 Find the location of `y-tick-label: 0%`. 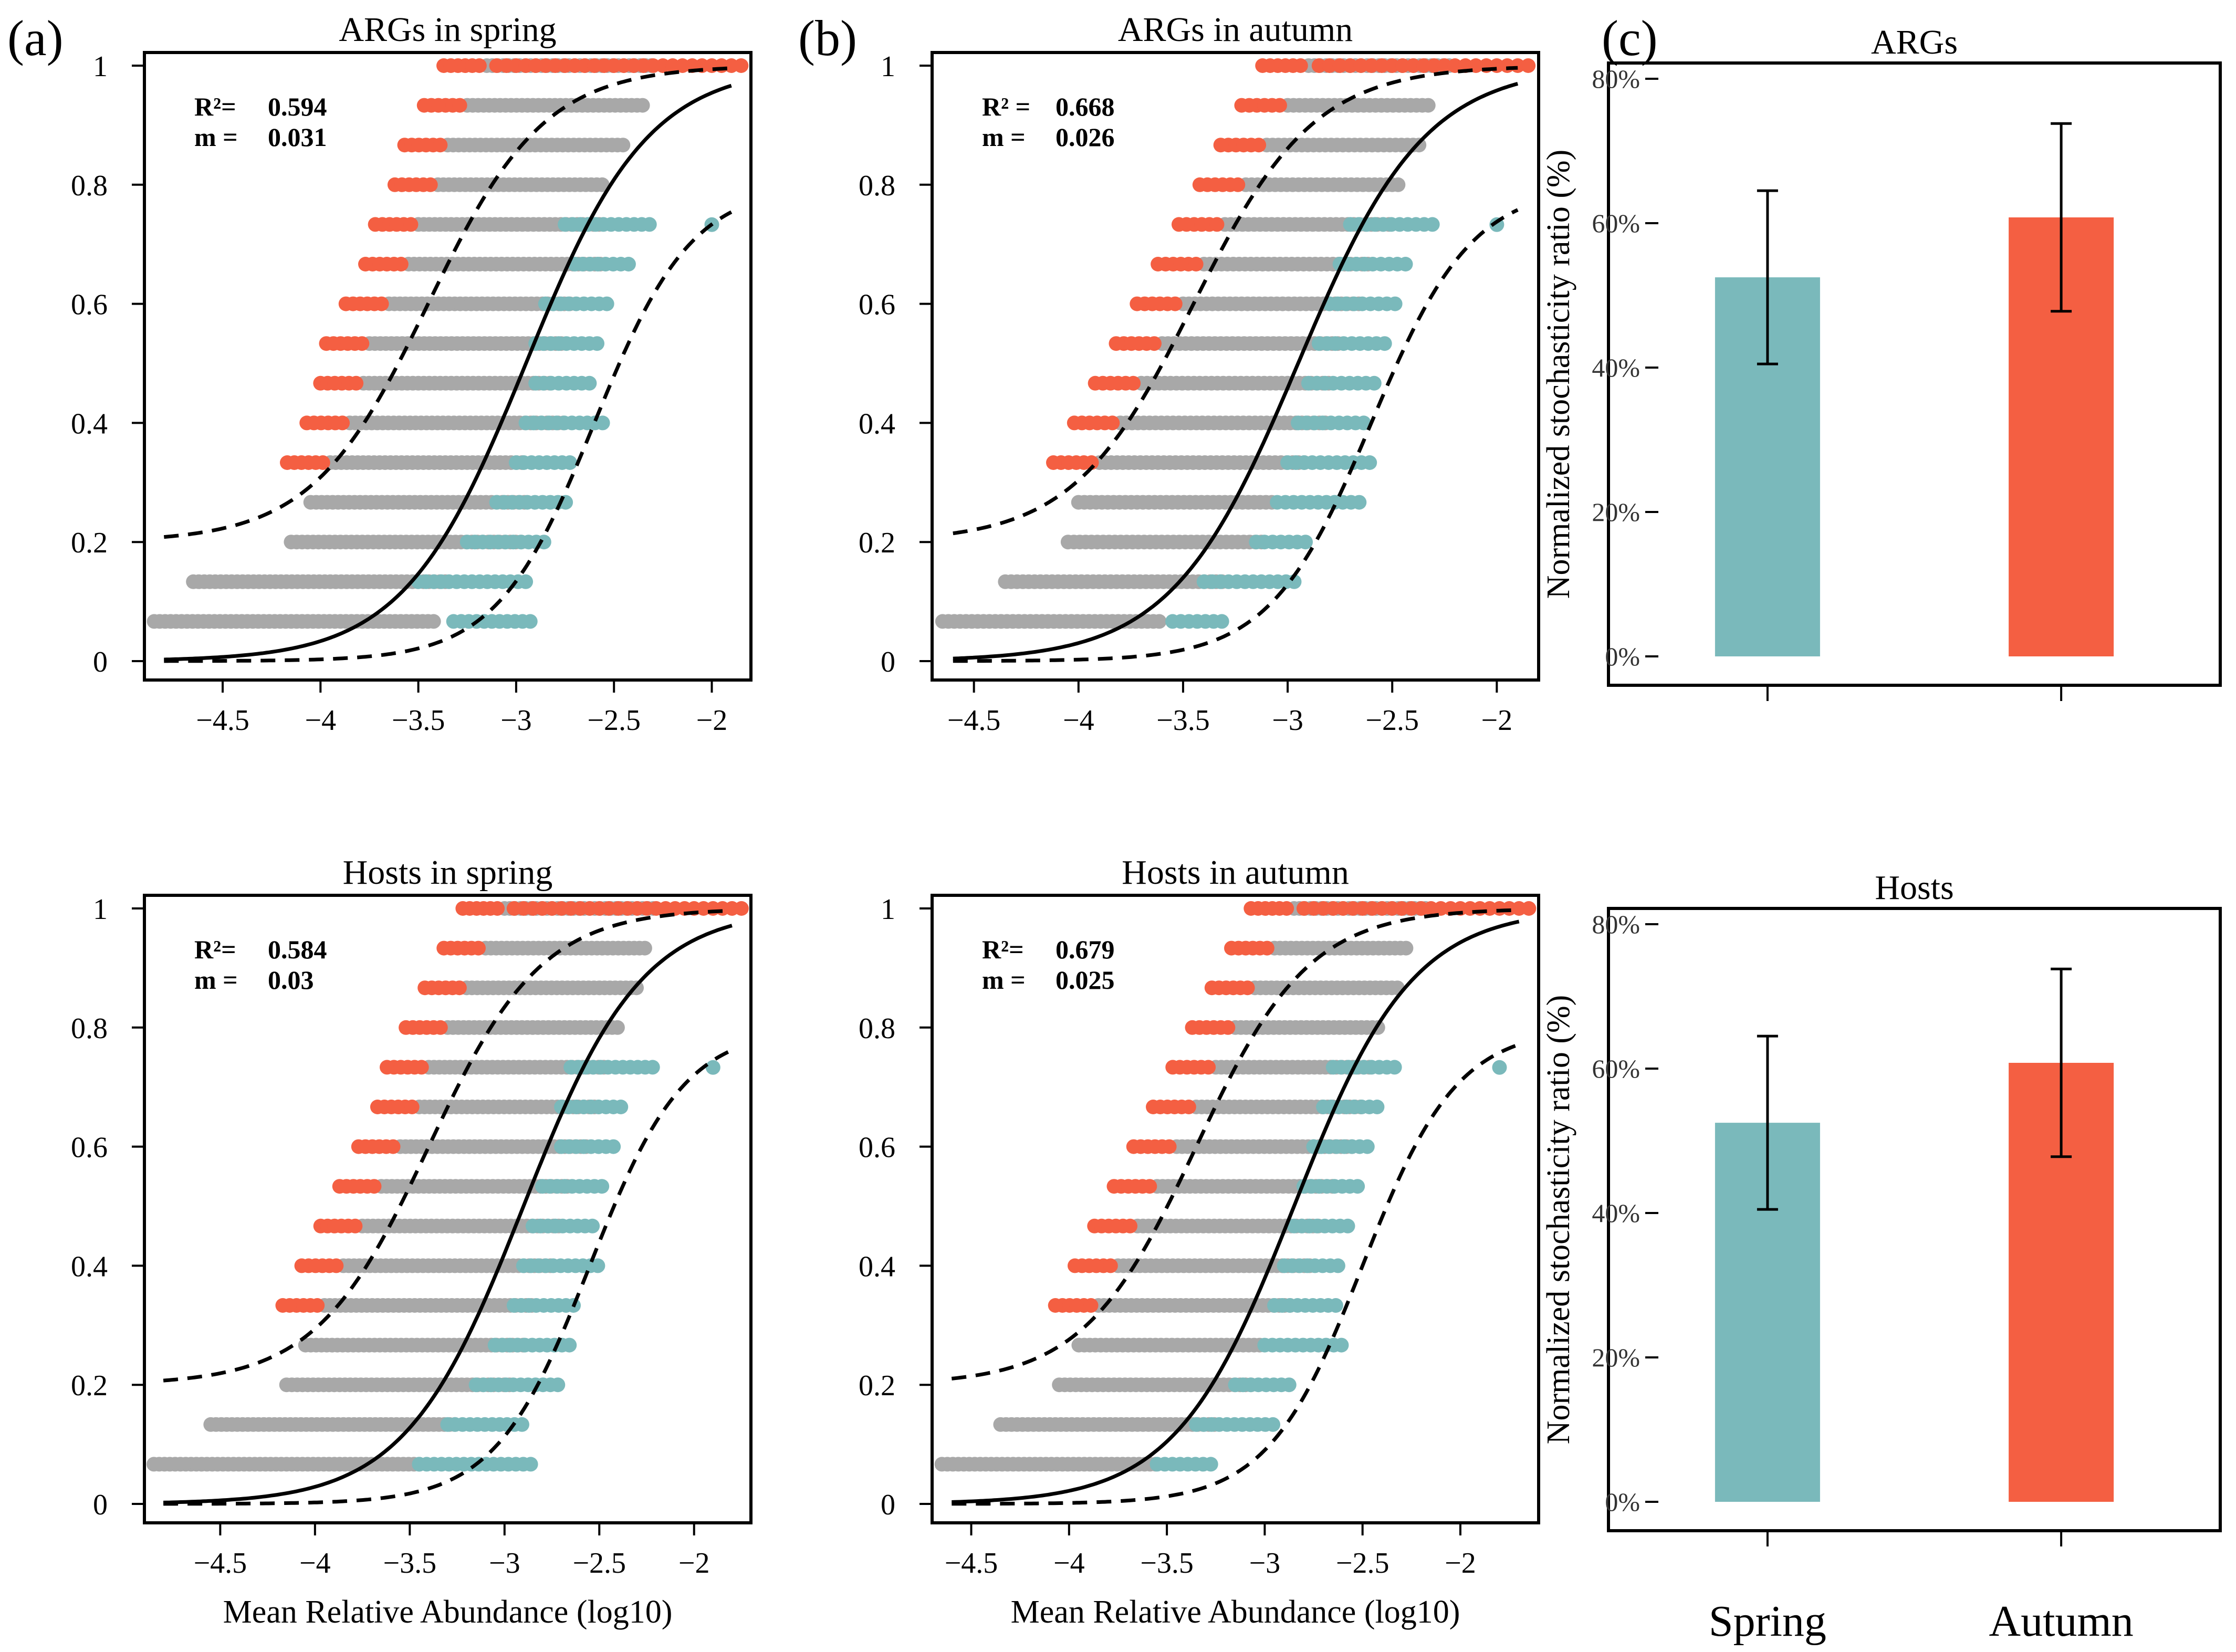

y-tick-label: 0% is located at coordinates (1622, 1502).